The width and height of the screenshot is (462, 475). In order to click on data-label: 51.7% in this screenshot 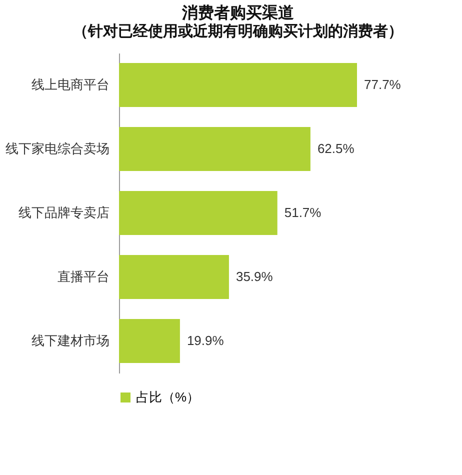, I will do `click(303, 212)`.